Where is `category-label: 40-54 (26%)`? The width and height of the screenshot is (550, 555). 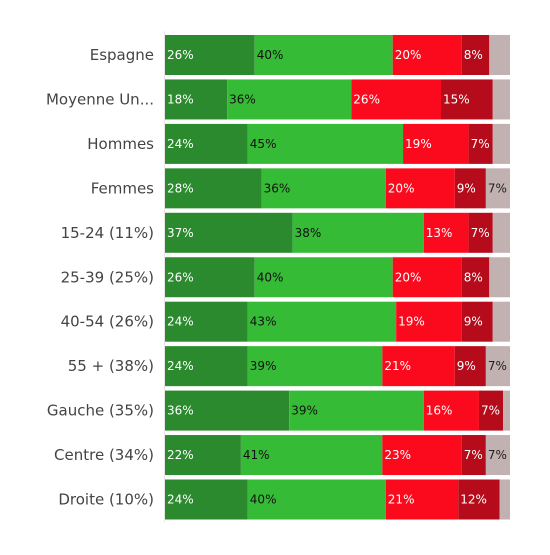 category-label: 40-54 (26%) is located at coordinates (107, 322).